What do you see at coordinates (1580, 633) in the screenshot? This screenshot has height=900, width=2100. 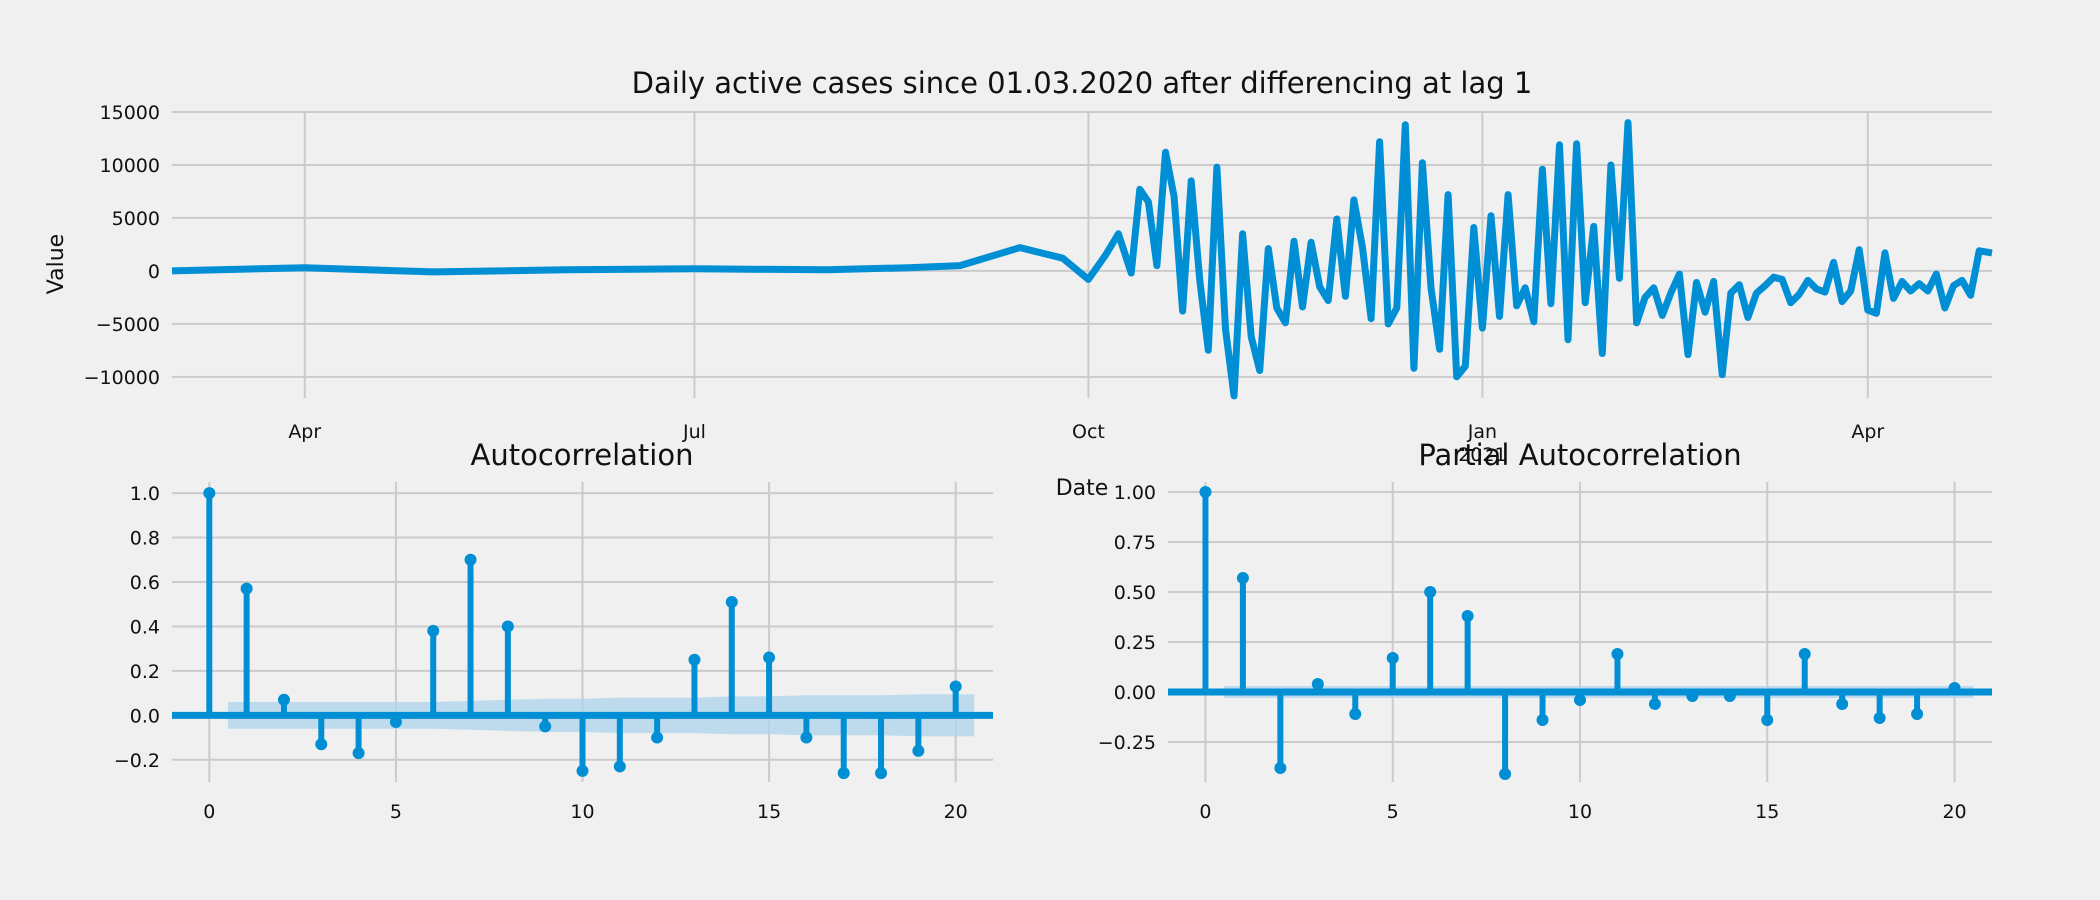 I see `pacf-stems` at bounding box center [1580, 633].